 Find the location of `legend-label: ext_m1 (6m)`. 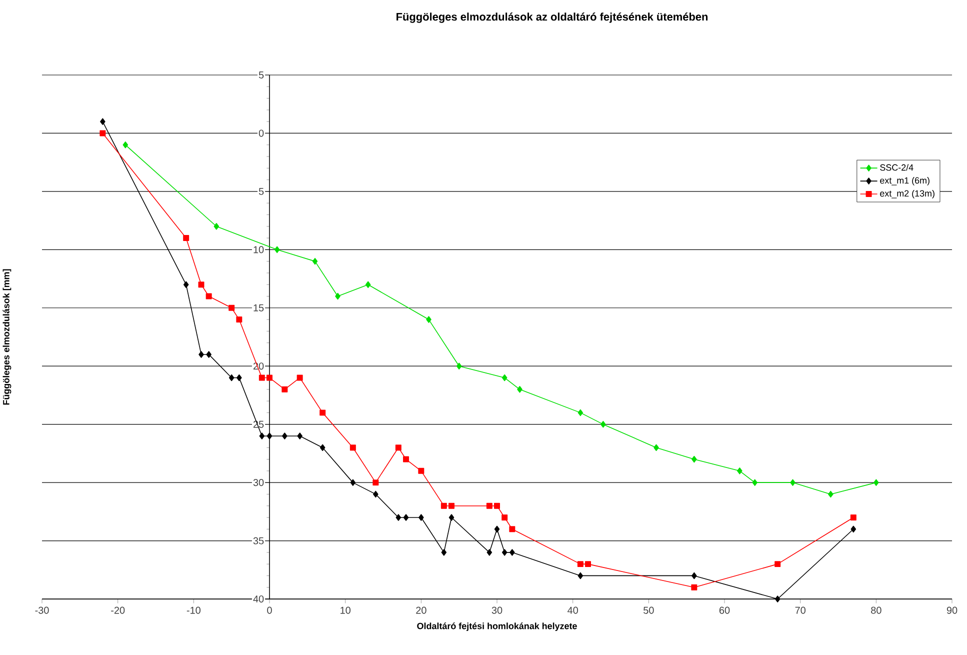

legend-label: ext_m1 (6m) is located at coordinates (905, 181).